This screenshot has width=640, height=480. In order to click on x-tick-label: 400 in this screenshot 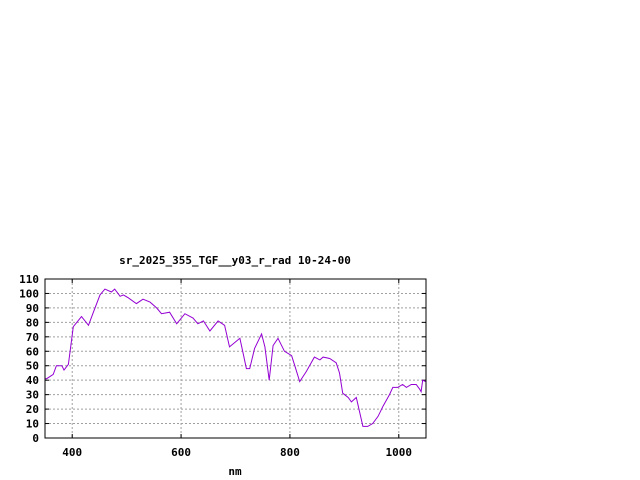, I will do `click(72, 452)`.